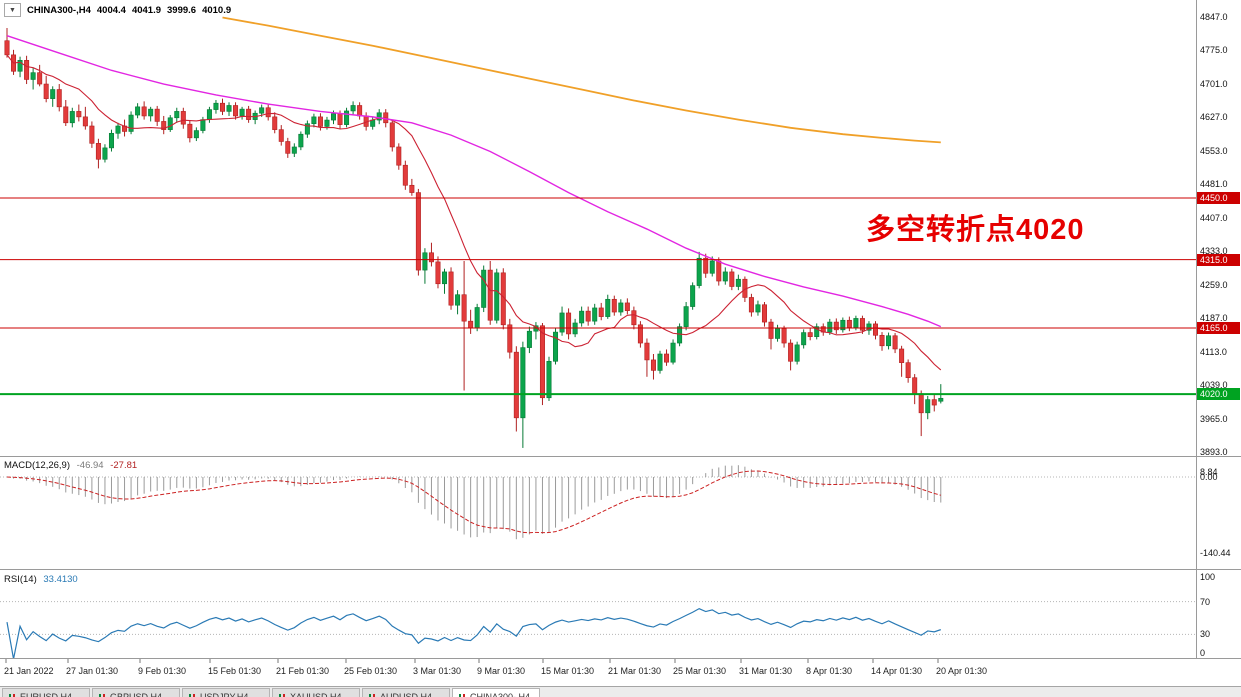 This screenshot has width=1241, height=697. I want to click on price-tick-label: 4113.0, so click(1213, 351).